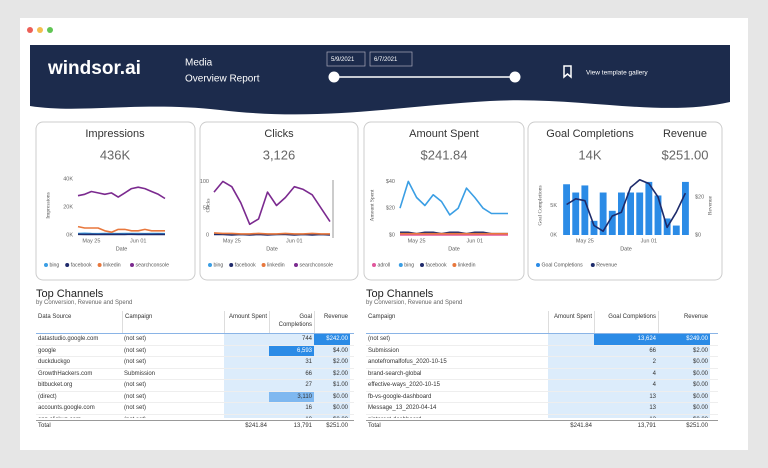 This screenshot has width=768, height=468. I want to click on total-cell: $241.84, so click(256, 426).